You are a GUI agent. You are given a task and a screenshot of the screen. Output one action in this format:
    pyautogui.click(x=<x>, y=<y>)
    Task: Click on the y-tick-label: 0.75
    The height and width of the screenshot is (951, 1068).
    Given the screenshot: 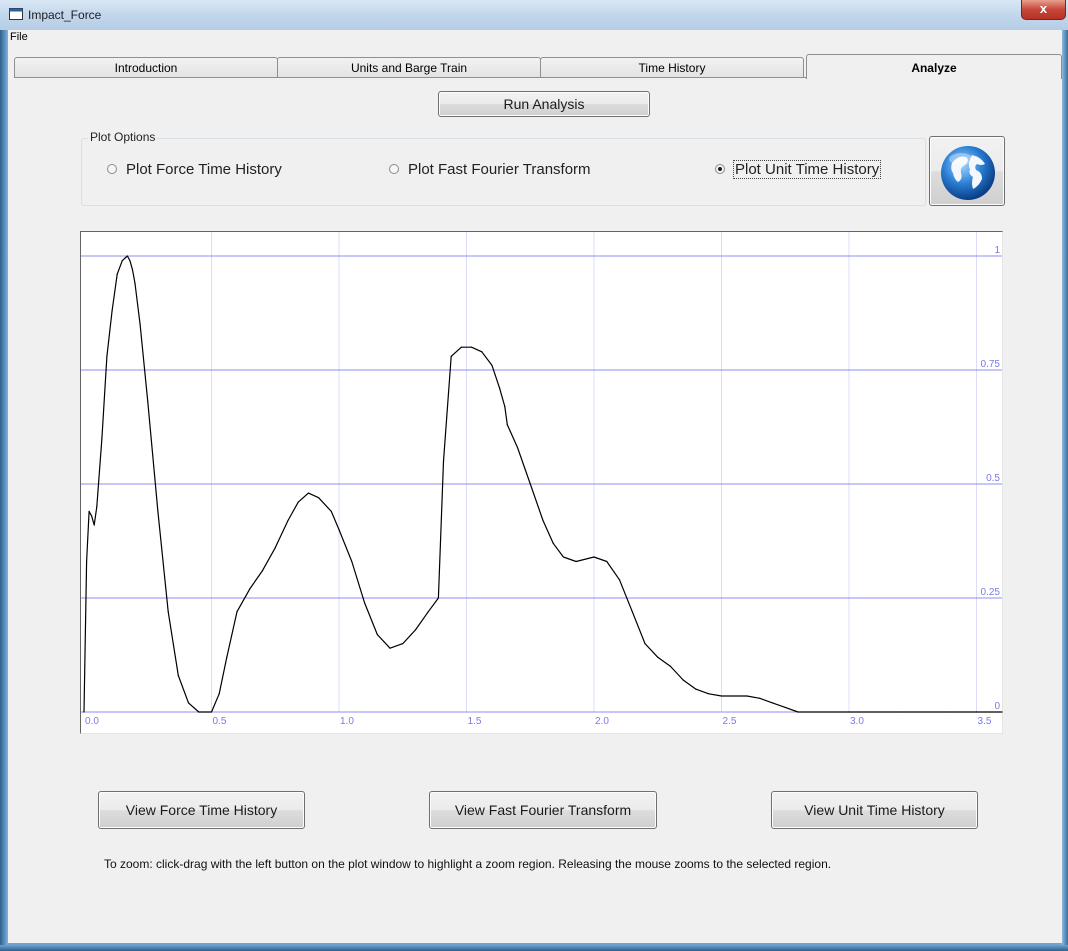 What is the action you would take?
    pyautogui.click(x=991, y=364)
    